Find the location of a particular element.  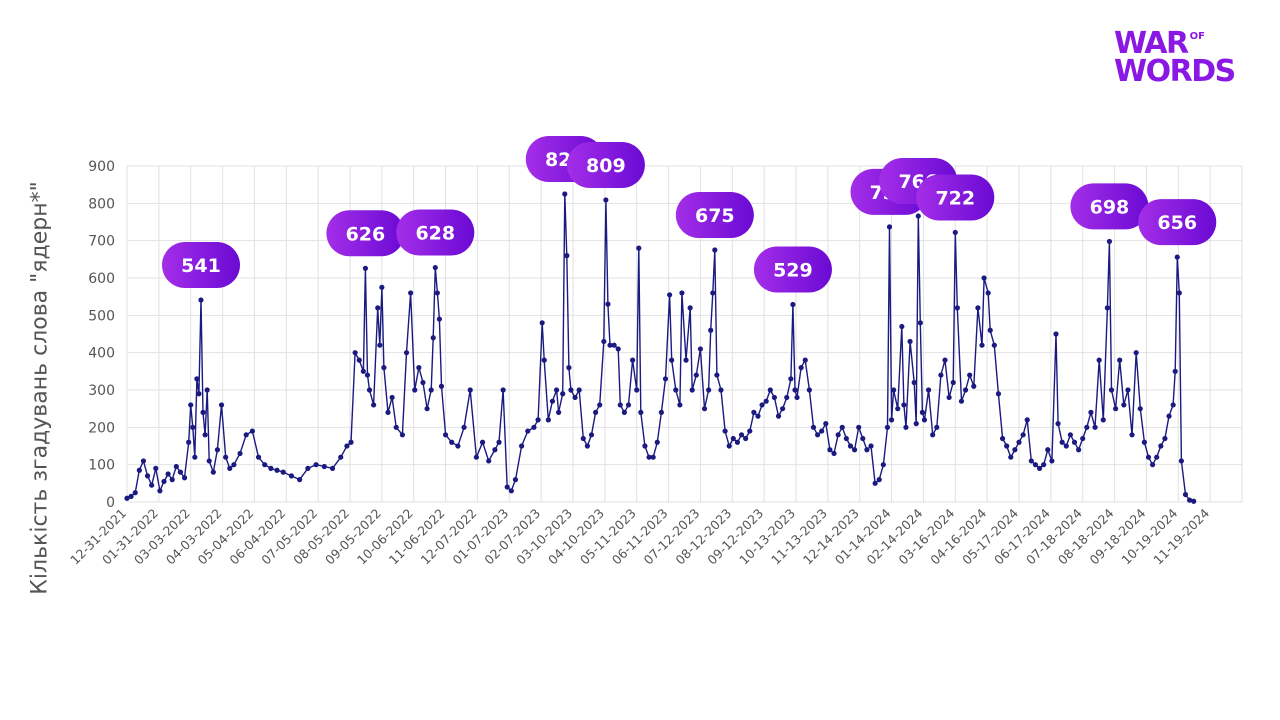

y-tick-label: 500 is located at coordinates (101, 316).